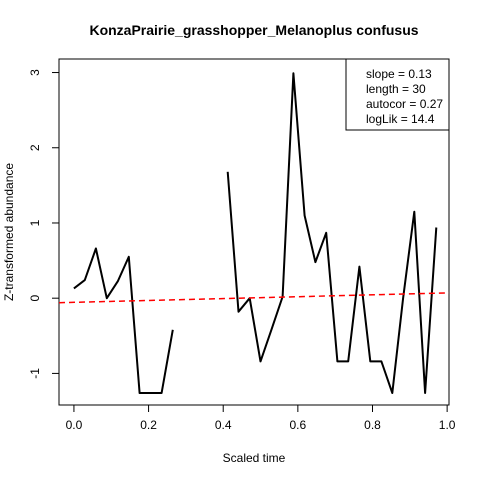 This screenshot has width=480, height=480. I want to click on y-tick-label: 3, so click(35, 72).